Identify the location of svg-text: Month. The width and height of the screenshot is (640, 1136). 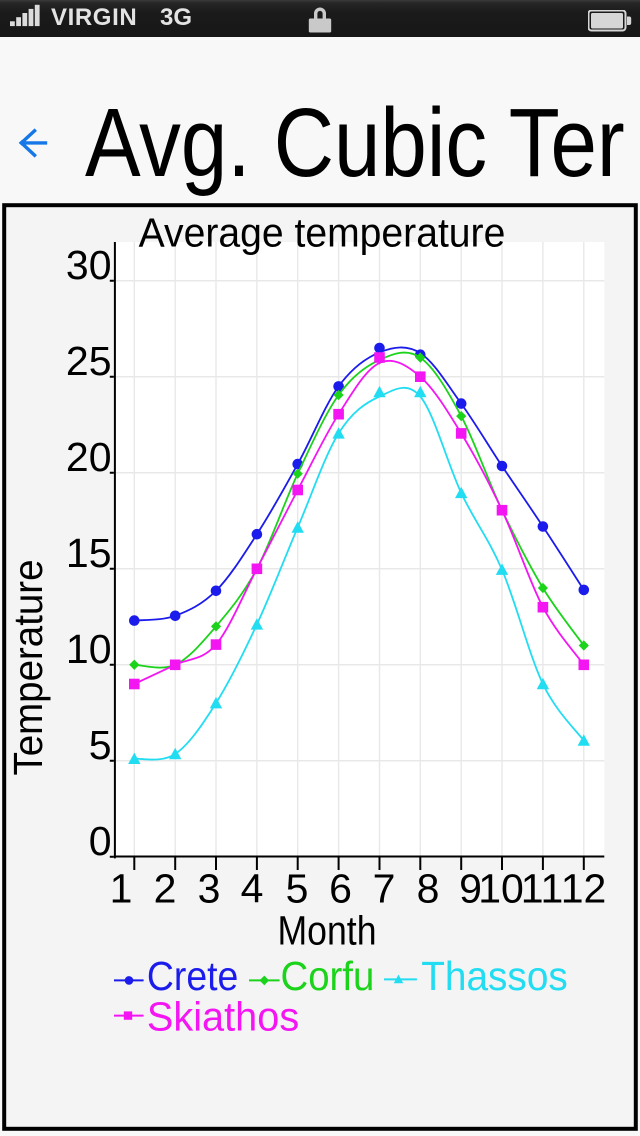
(327, 931).